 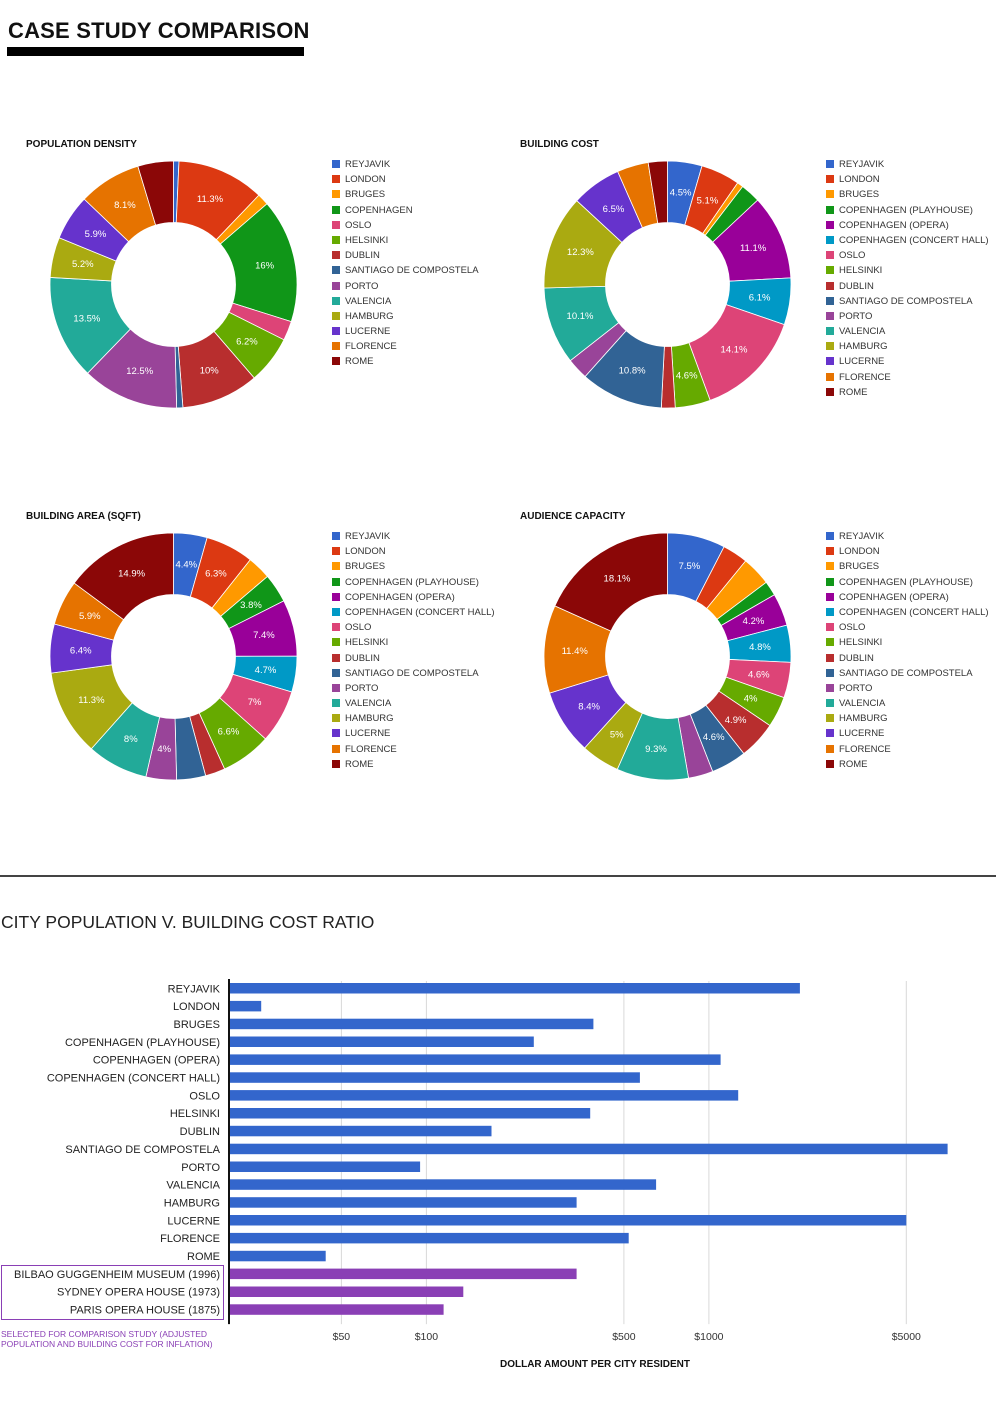 I want to click on category-label-london: LONDON, so click(x=196, y=1007).